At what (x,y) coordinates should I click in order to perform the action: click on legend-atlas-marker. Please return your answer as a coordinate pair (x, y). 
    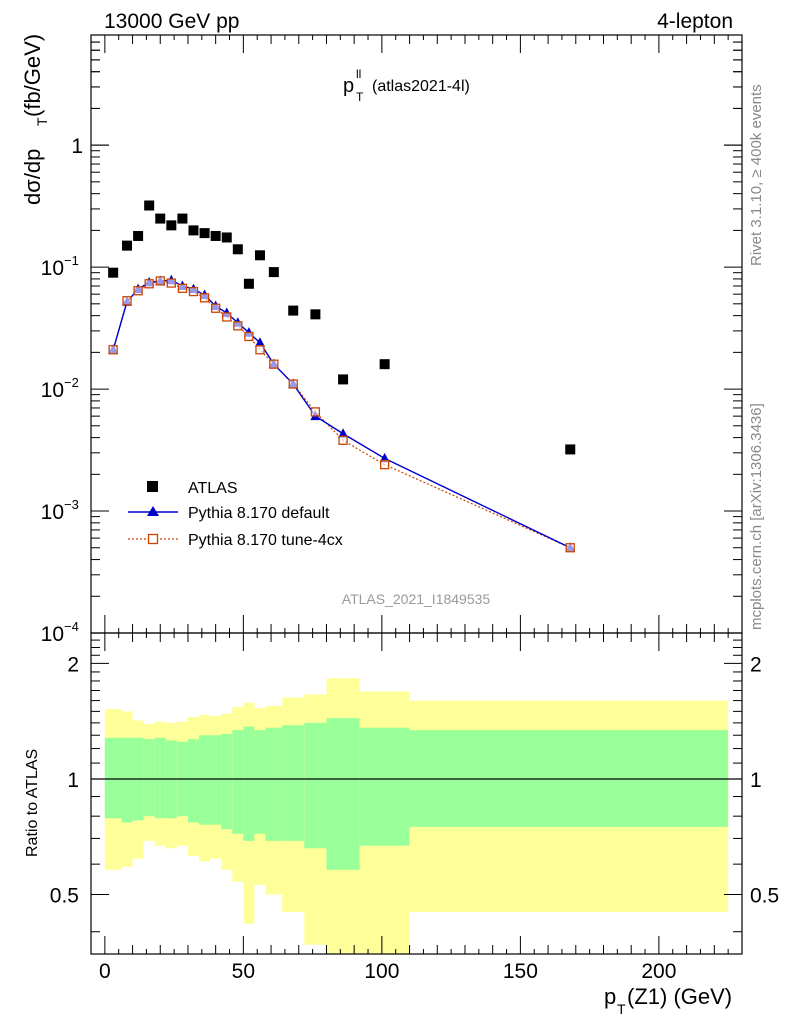
    Looking at the image, I should click on (152, 486).